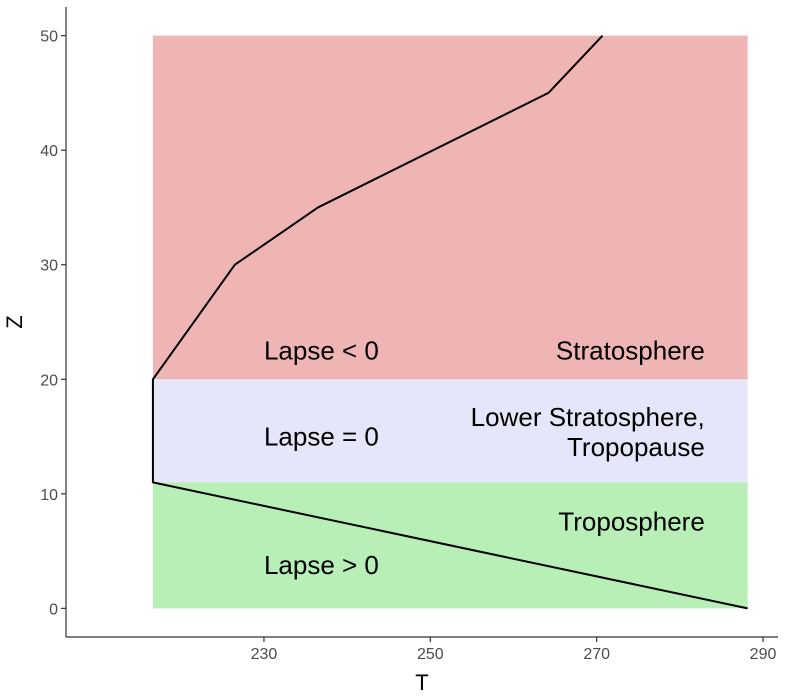 This screenshot has width=800, height=700. What do you see at coordinates (49, 495) in the screenshot?
I see `y-tick-label: 10` at bounding box center [49, 495].